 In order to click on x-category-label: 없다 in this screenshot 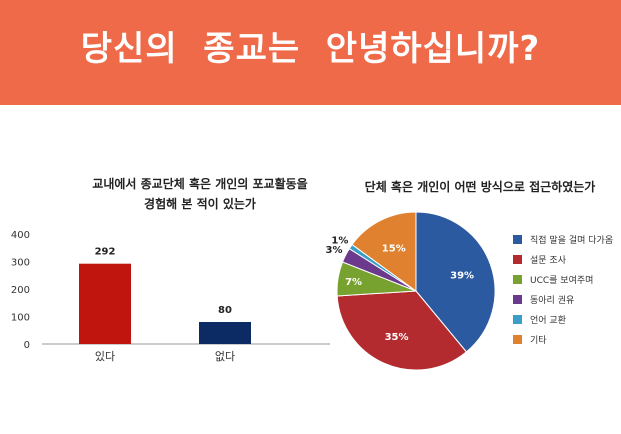, I will do `click(225, 356)`.